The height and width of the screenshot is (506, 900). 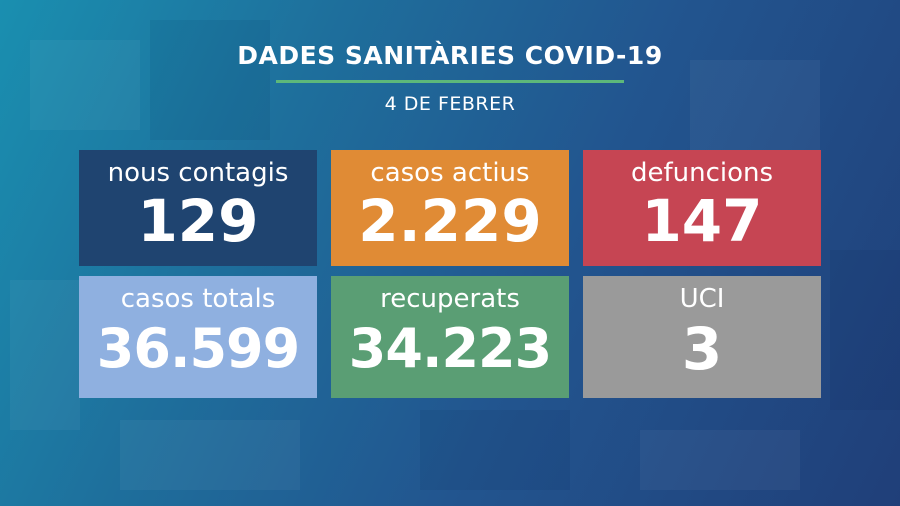 I want to click on tile-label: casos totals, so click(x=198, y=299).